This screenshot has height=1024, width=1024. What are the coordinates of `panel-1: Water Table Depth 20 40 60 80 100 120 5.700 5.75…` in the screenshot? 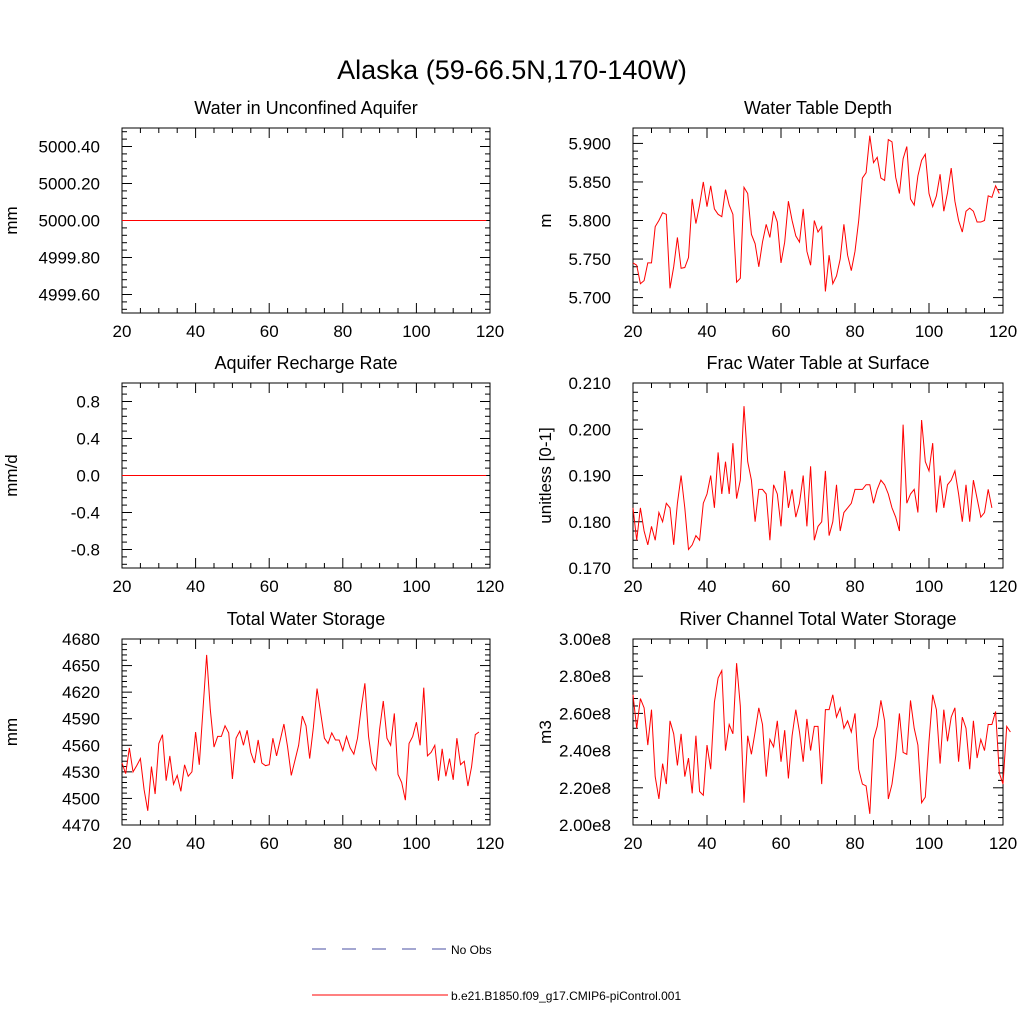 It's located at (776, 219).